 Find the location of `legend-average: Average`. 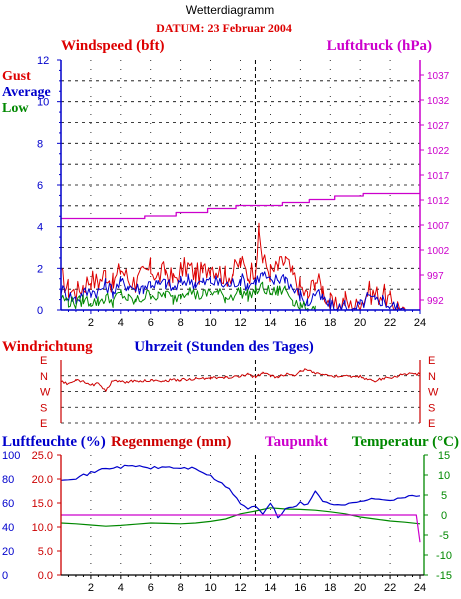

legend-average: Average is located at coordinates (26, 92).